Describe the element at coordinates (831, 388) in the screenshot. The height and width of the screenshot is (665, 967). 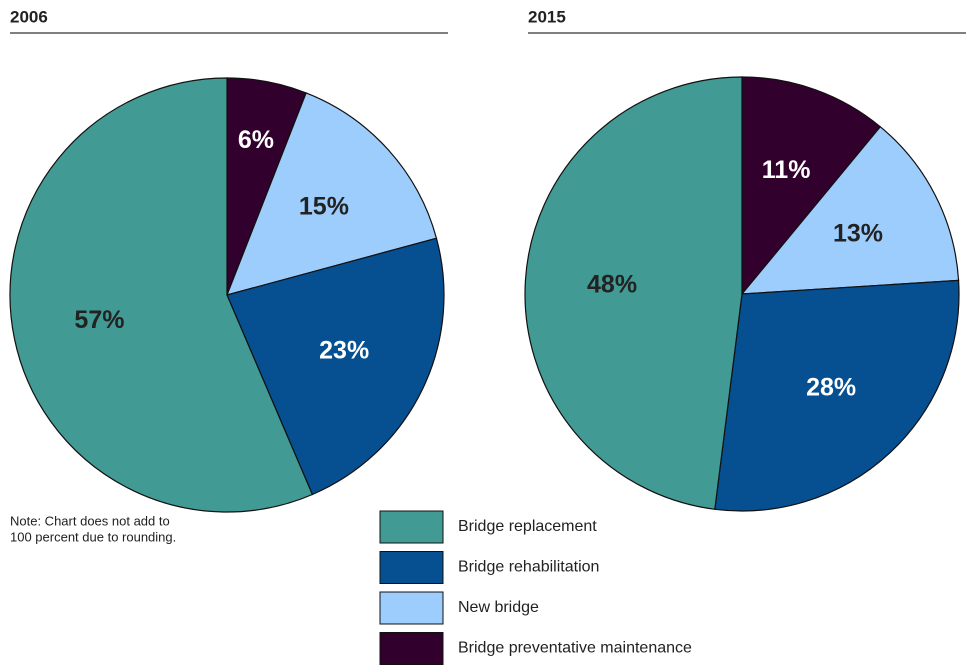
I see `value-label: 28%` at that location.